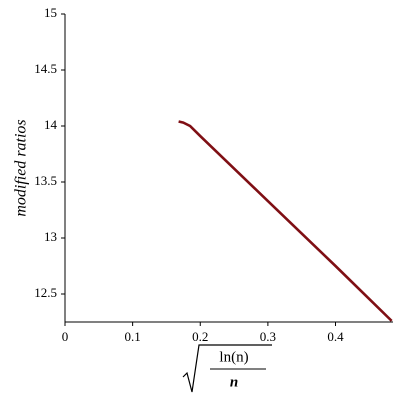 This screenshot has height=400, width=400. Describe the element at coordinates (45, 68) in the screenshot. I see `y-tick-label: 14.5` at that location.